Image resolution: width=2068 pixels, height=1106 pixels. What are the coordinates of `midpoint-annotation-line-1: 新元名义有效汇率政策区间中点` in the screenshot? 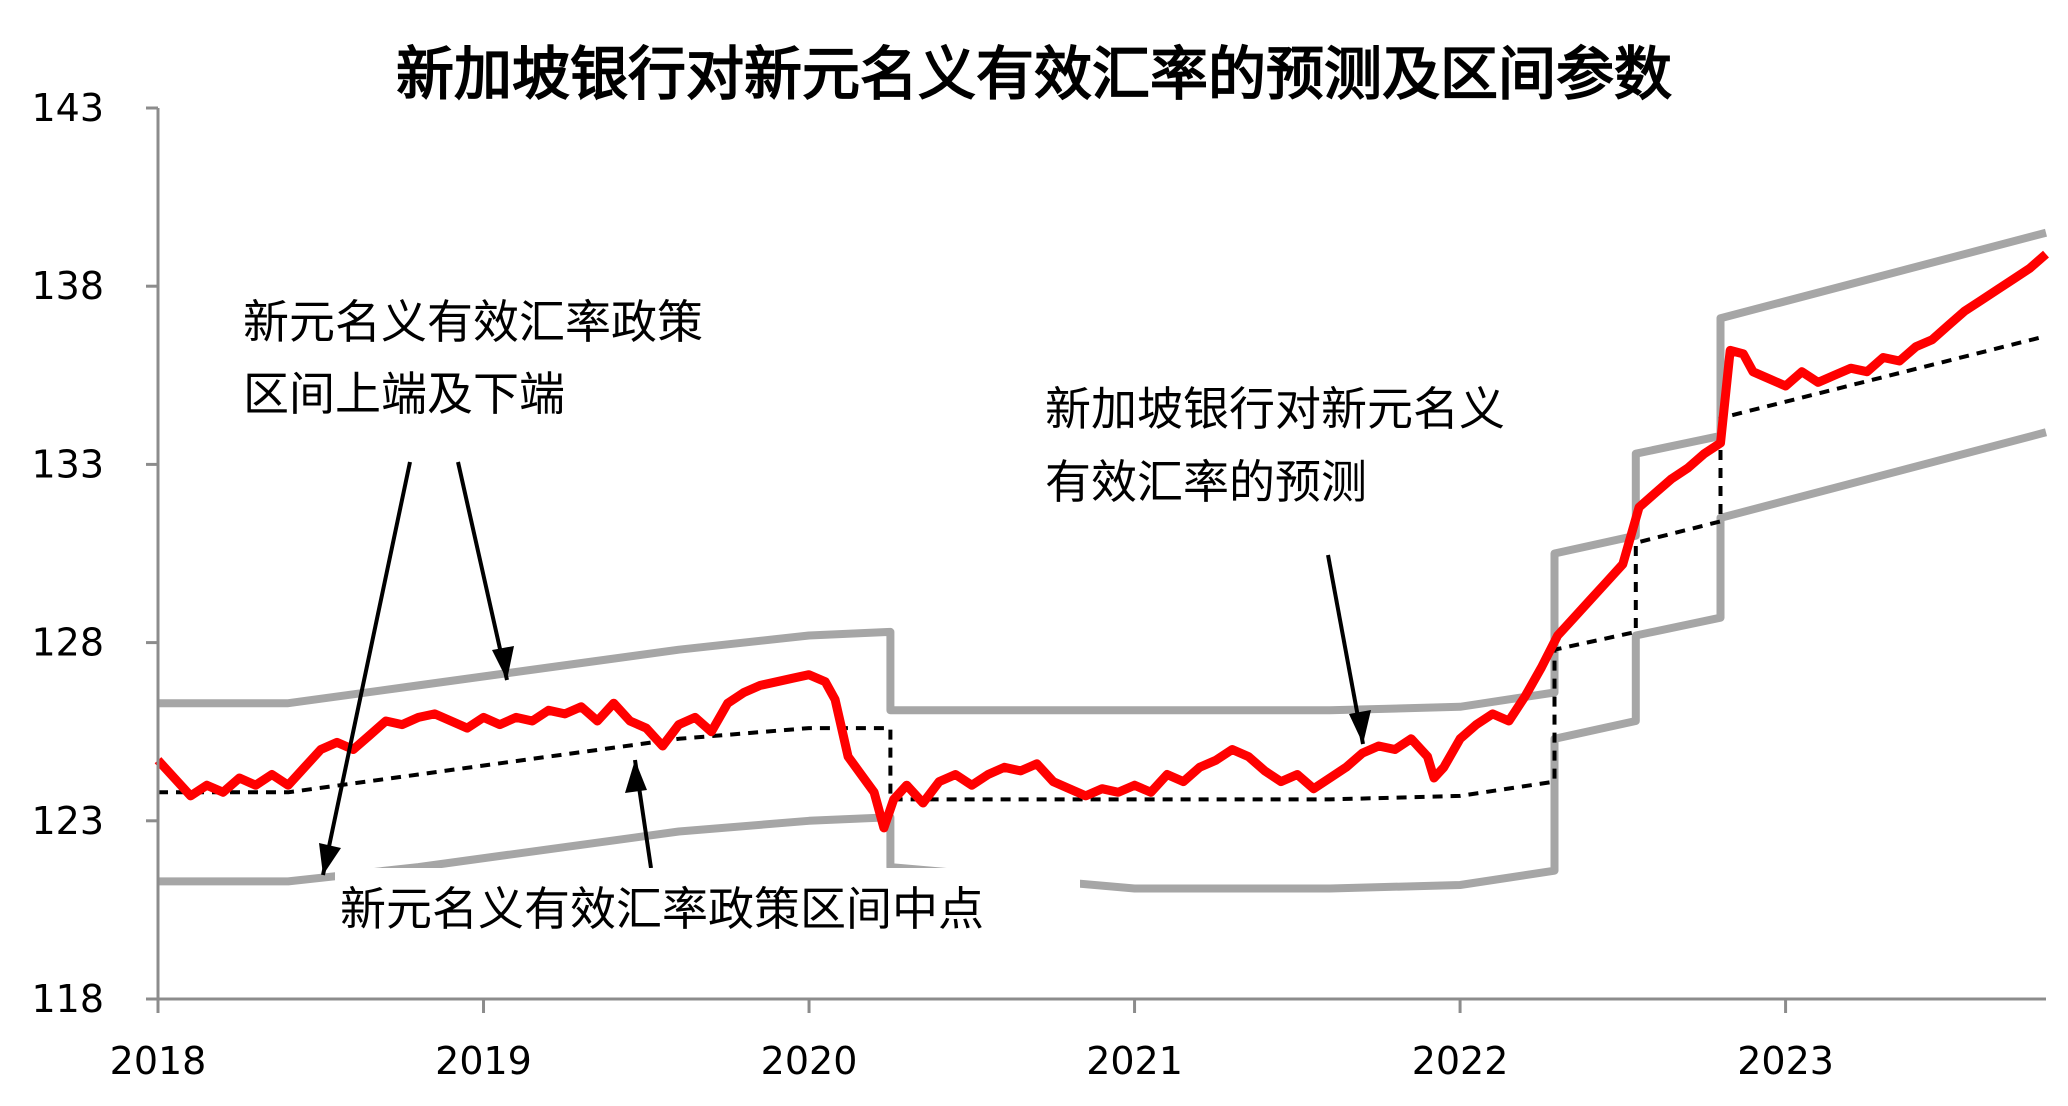 It's located at (662, 909).